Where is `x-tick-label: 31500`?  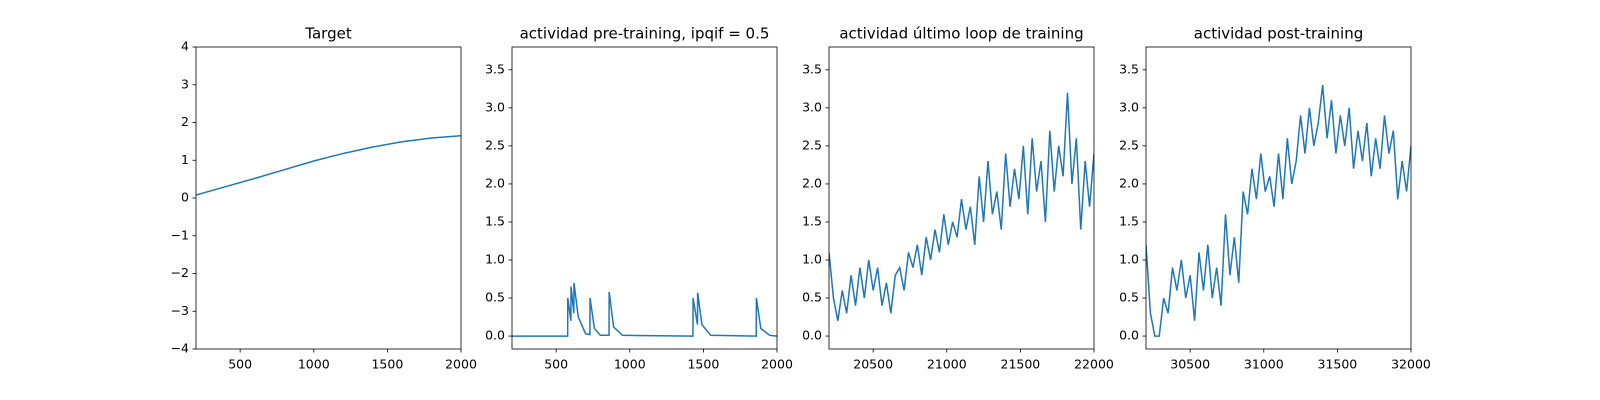
x-tick-label: 31500 is located at coordinates (1338, 364).